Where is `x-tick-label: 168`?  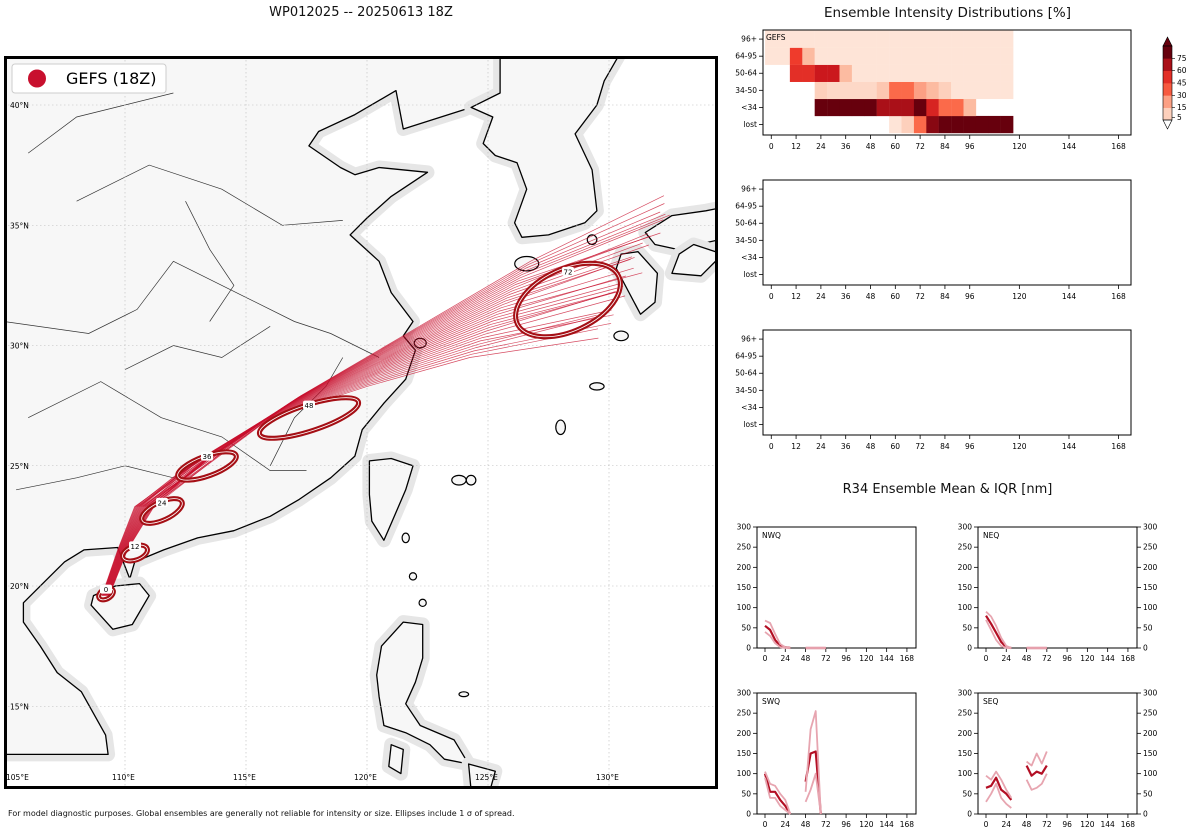
x-tick-label: 168 is located at coordinates (1128, 658).